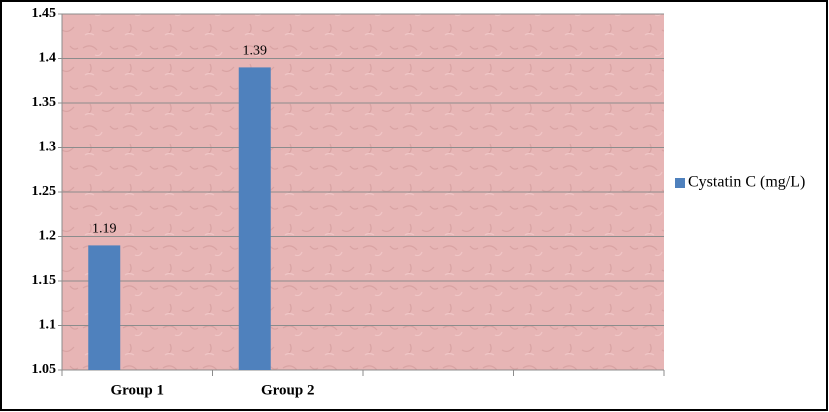 This screenshot has width=829, height=412. What do you see at coordinates (48, 325) in the screenshot?
I see `y-tick-label: 1.1` at bounding box center [48, 325].